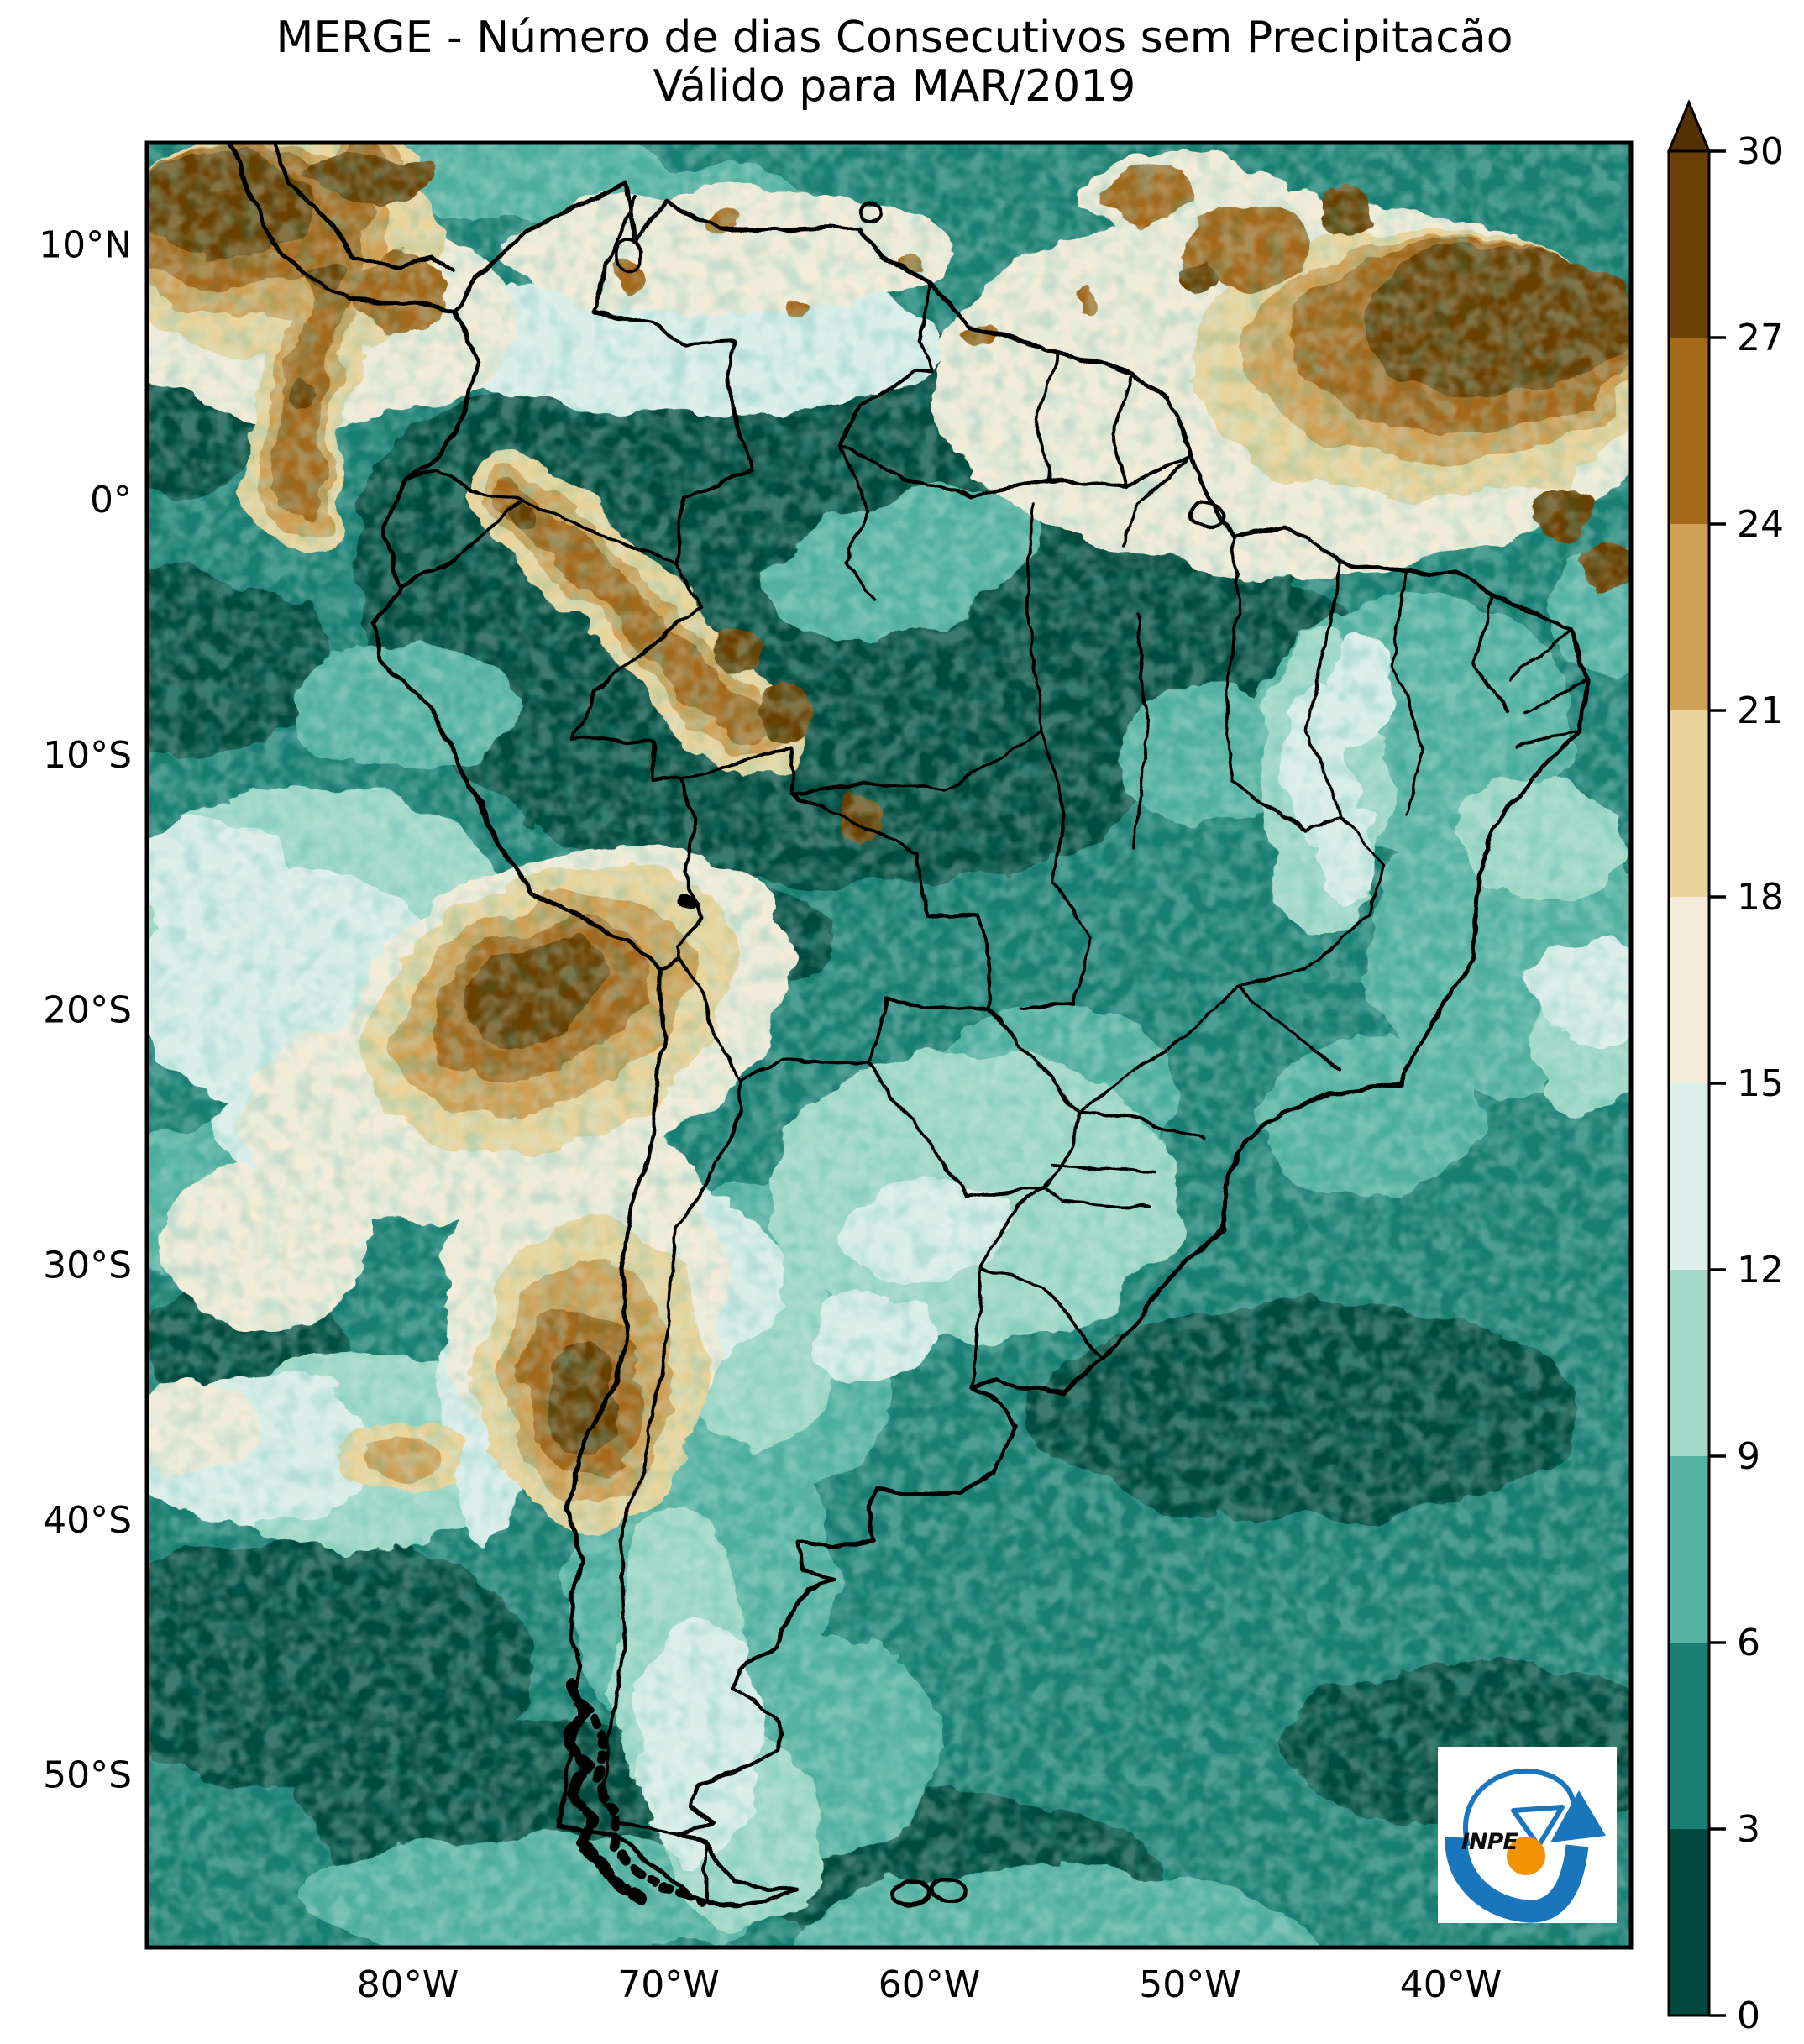 Image resolution: width=1804 pixels, height=2044 pixels. What do you see at coordinates (1725, 1068) in the screenshot?
I see `colorbar: 0 3 6 9 12 15 18 21 24 27 30` at bounding box center [1725, 1068].